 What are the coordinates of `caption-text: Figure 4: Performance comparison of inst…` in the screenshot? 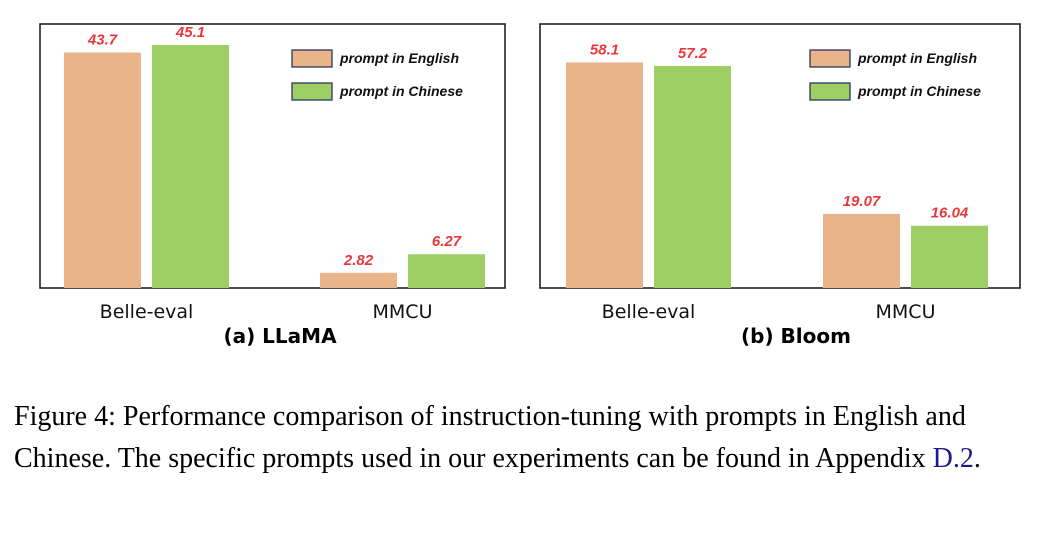 It's located at (490, 437).